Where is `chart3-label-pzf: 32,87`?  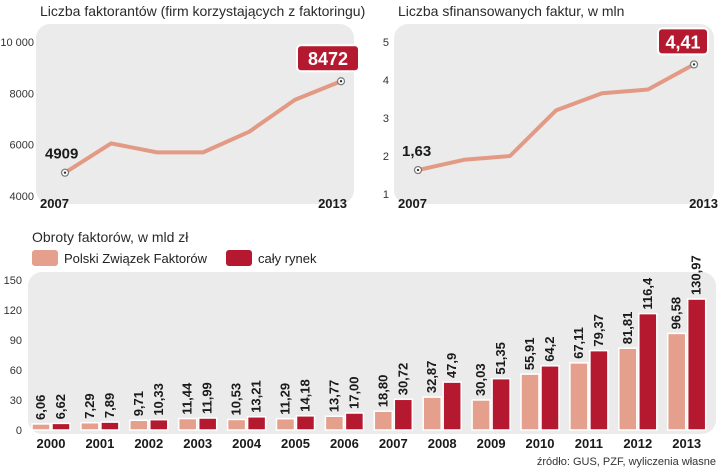 chart3-label-pzf: 32,87 is located at coordinates (431, 377).